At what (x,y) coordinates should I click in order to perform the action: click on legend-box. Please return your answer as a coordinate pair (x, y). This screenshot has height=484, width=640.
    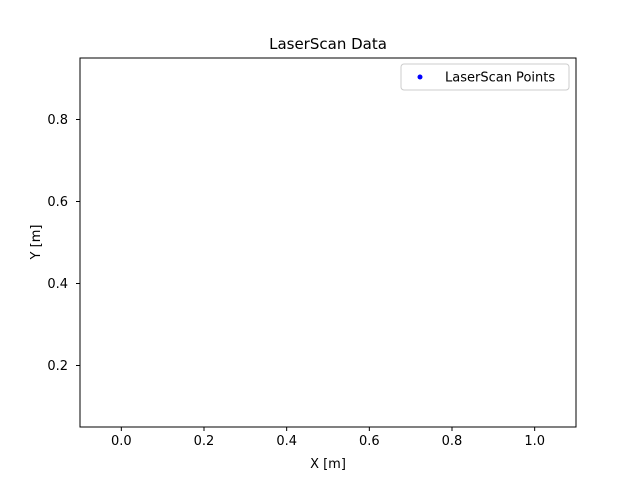
    Looking at the image, I should click on (485, 77).